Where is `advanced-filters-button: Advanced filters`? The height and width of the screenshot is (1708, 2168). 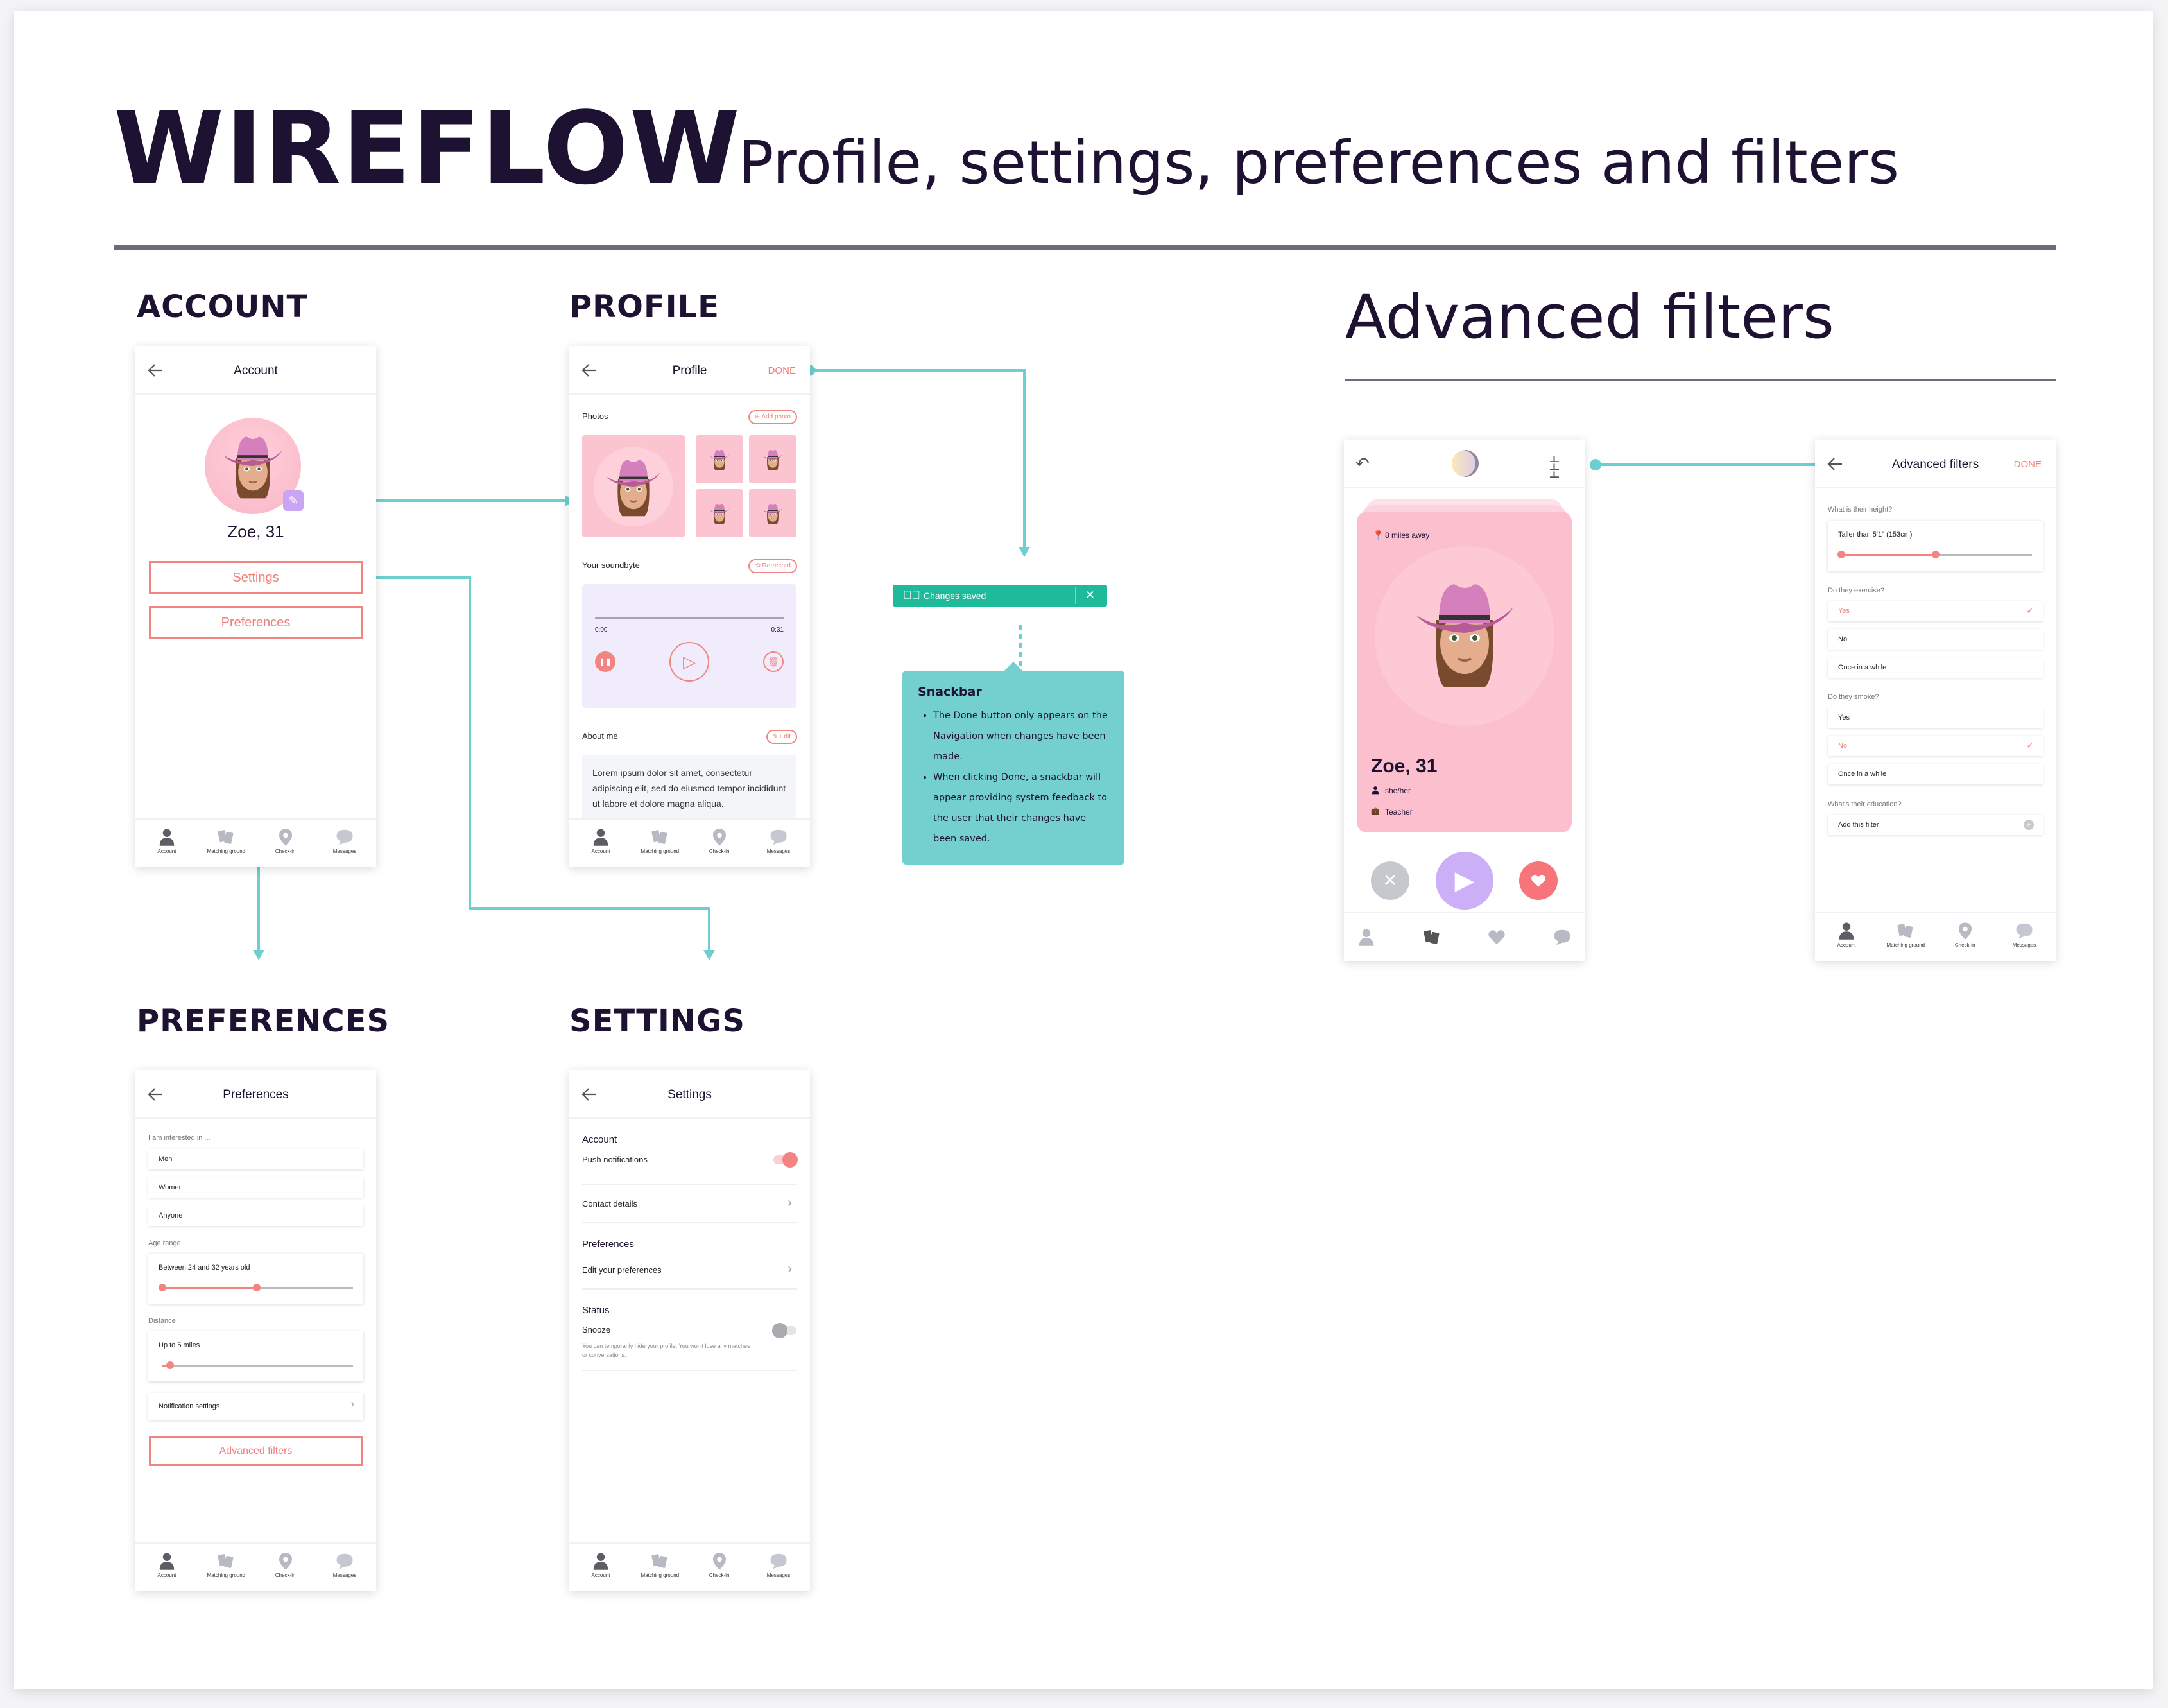 advanced-filters-button: Advanced filters is located at coordinates (256, 1451).